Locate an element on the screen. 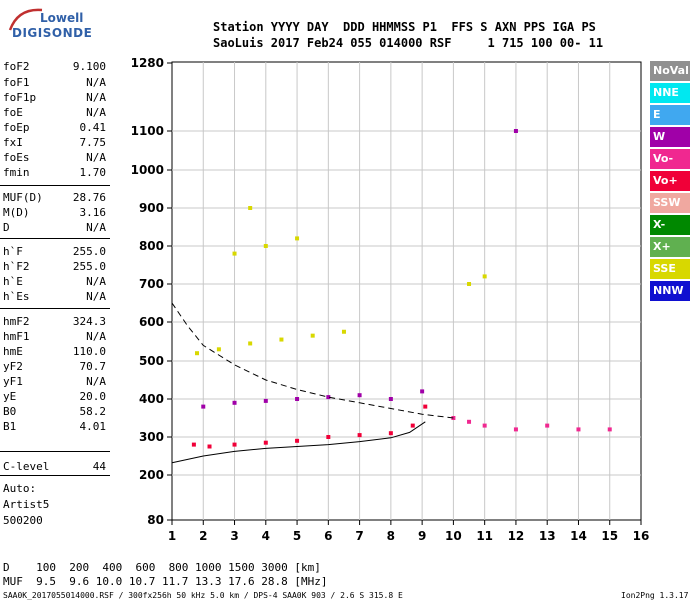  param-row-yf2: yF2 70.7 is located at coordinates (54, 366).